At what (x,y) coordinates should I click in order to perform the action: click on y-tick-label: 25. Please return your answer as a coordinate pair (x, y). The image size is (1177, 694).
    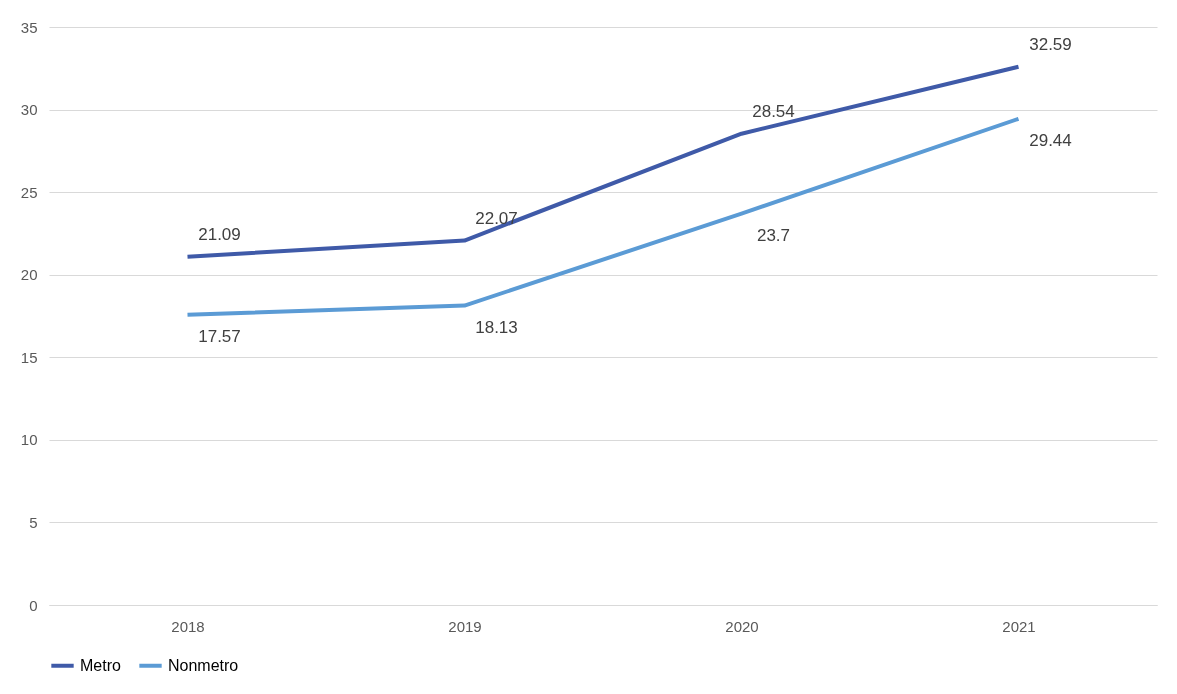
    Looking at the image, I should click on (29, 192).